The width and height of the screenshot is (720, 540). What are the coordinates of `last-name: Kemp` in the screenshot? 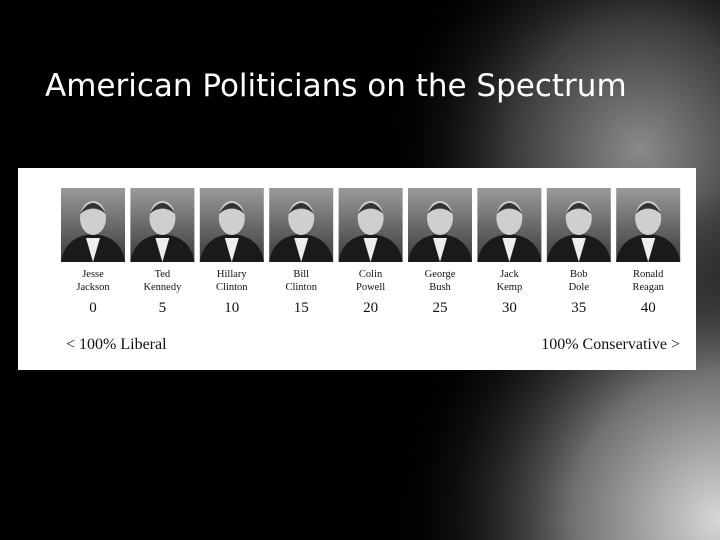 It's located at (510, 287).